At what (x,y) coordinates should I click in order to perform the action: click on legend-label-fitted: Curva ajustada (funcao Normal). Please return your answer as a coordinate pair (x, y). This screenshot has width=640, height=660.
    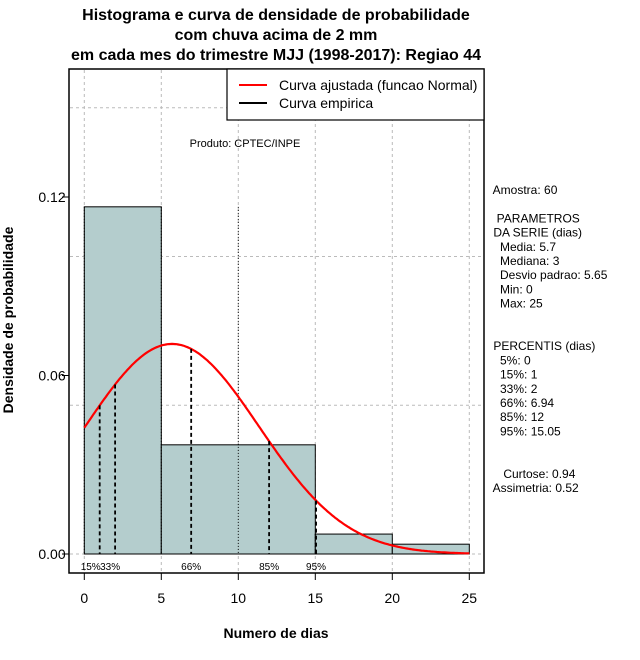
    Looking at the image, I should click on (378, 85).